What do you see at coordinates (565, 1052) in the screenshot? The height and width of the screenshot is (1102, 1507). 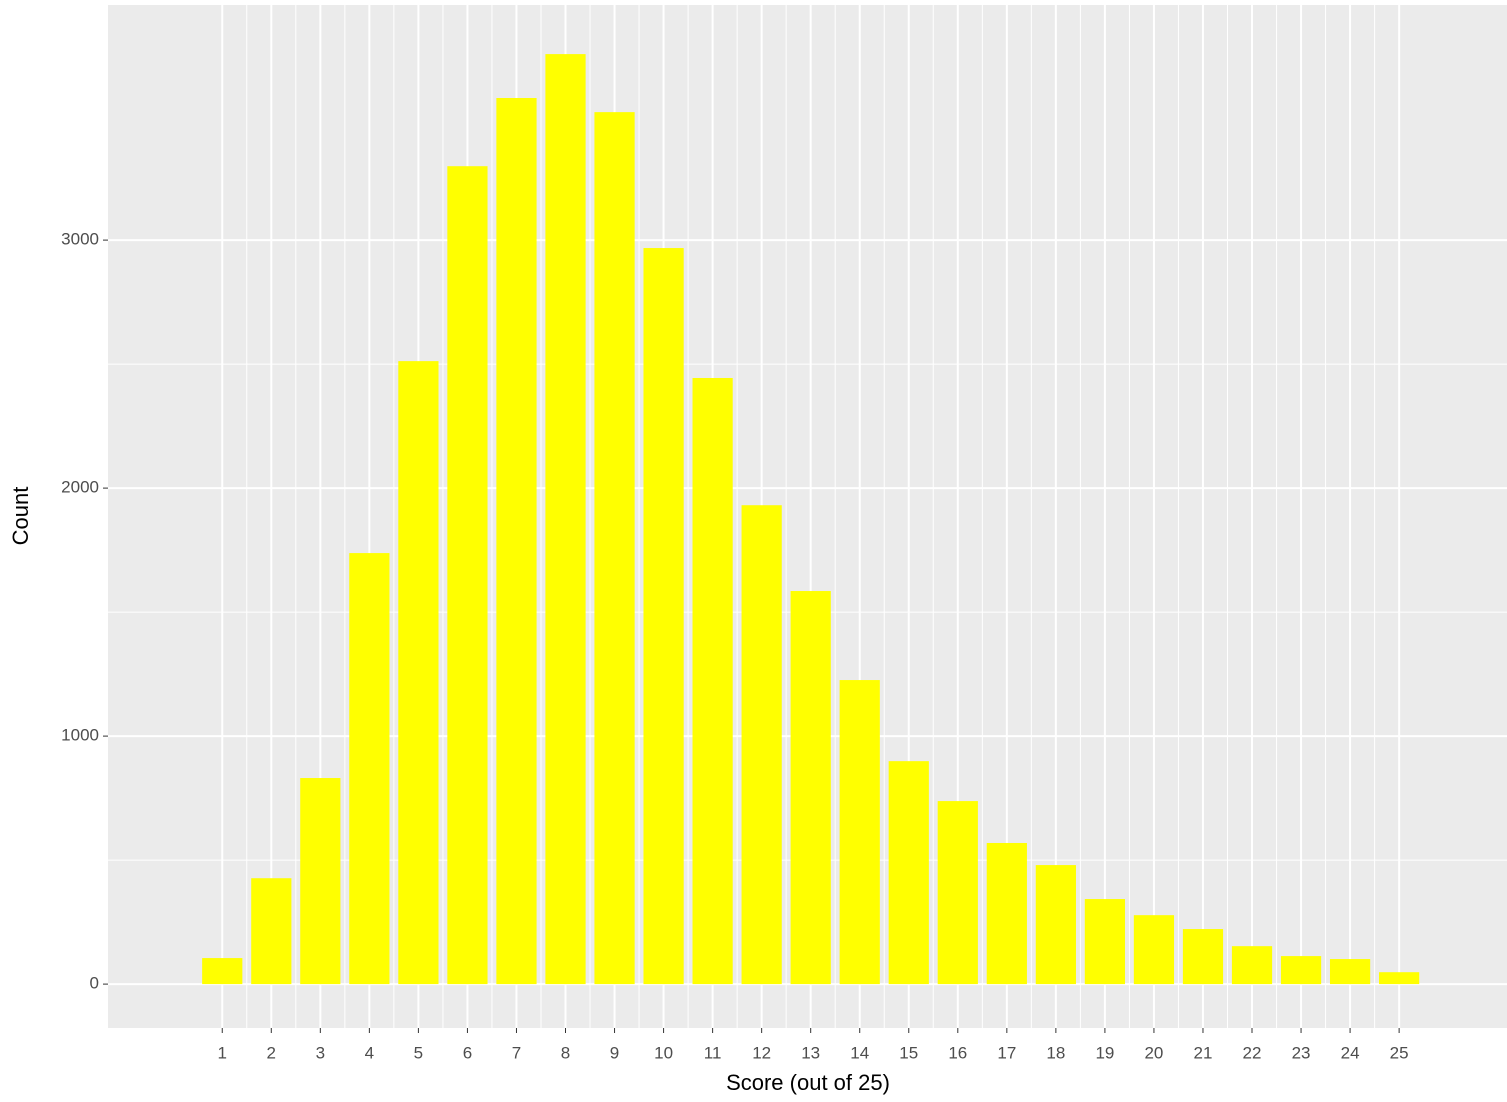 I see `x-tick-label: 8` at bounding box center [565, 1052].